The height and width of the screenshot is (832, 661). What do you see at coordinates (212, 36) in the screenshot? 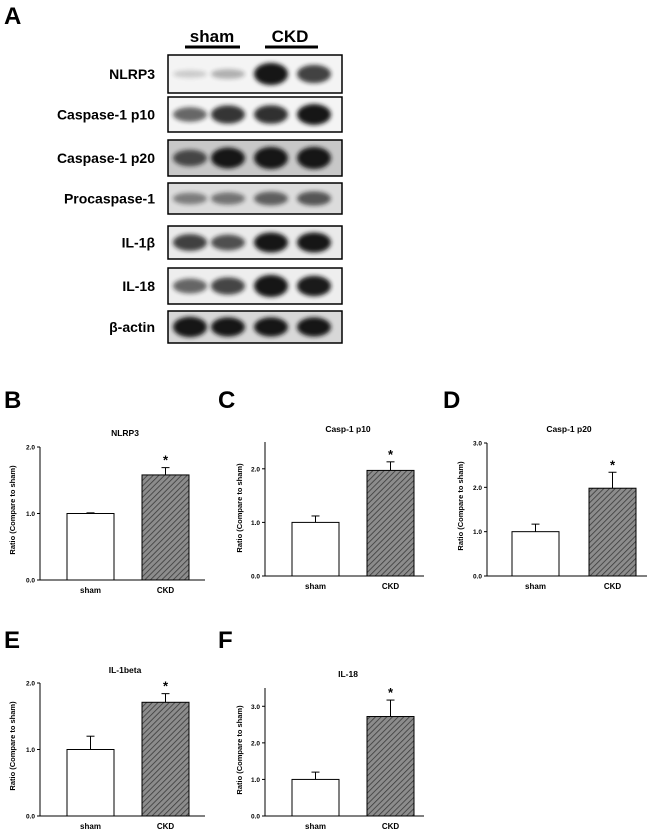
I see `group-label-sham: sham` at bounding box center [212, 36].